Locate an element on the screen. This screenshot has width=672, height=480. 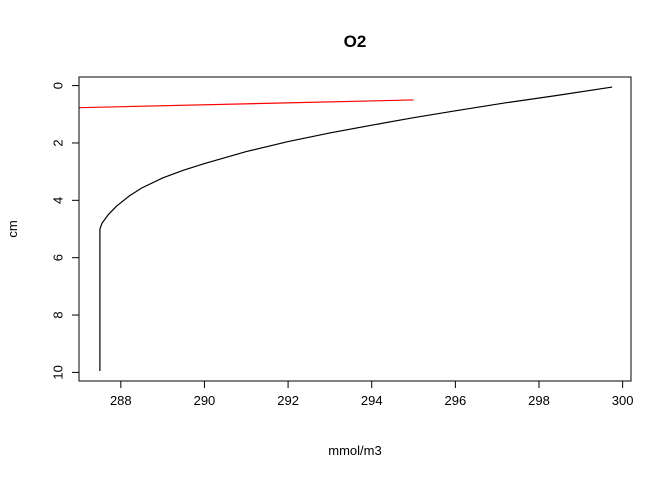
x-tick-label: 288 is located at coordinates (121, 400).